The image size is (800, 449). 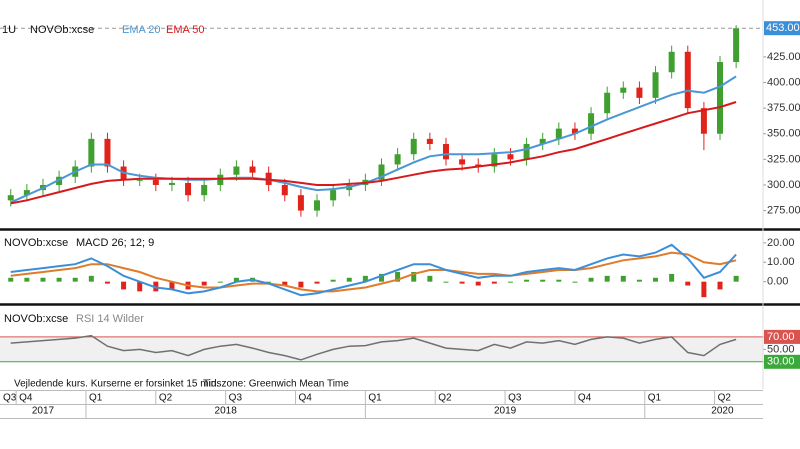 What do you see at coordinates (783, 210) in the screenshot?
I see `y-tick-label: 275.00` at bounding box center [783, 210].